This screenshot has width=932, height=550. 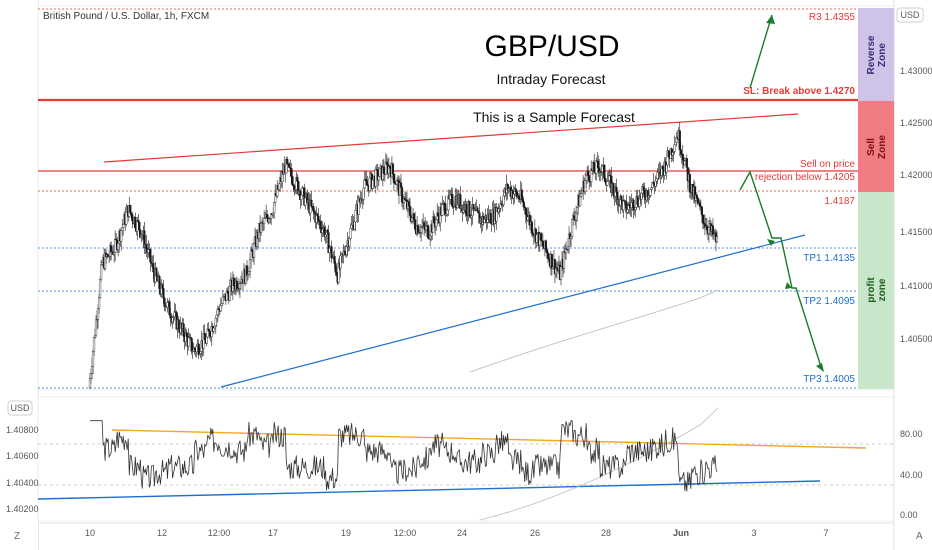 What do you see at coordinates (916, 232) in the screenshot?
I see `price-tick-5: 1.41500` at bounding box center [916, 232].